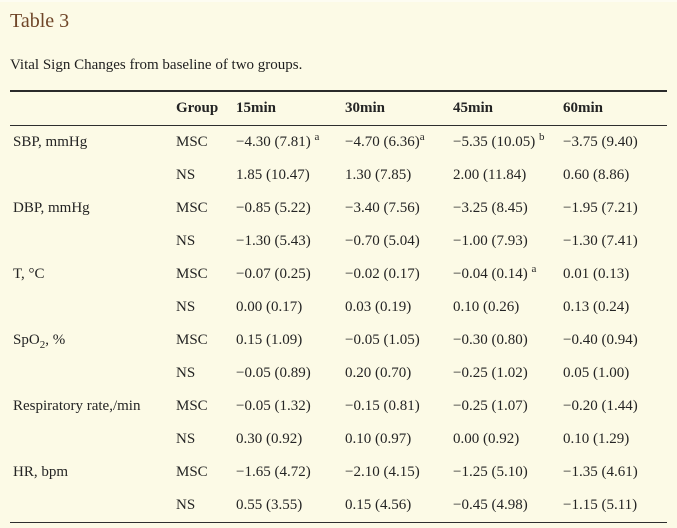  What do you see at coordinates (486, 306) in the screenshot?
I see `value-cell: 0.10 (0.26)` at bounding box center [486, 306].